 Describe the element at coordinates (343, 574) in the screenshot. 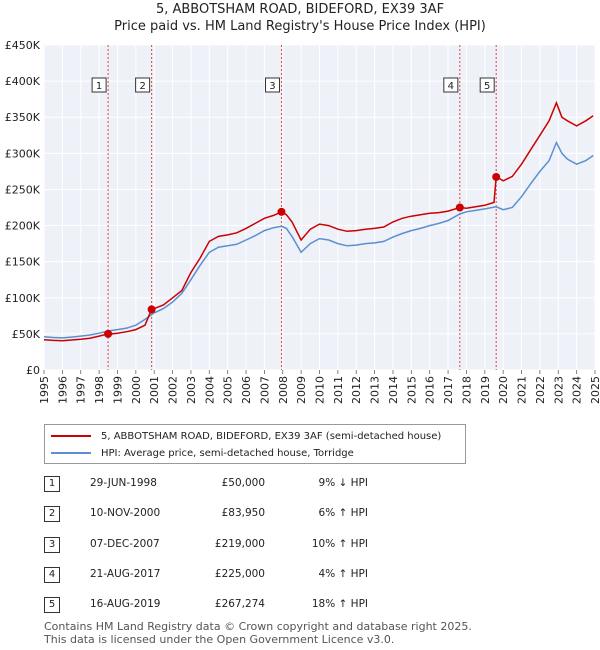

I see `transaction-hpi: 4% ↑ HPI` at that location.